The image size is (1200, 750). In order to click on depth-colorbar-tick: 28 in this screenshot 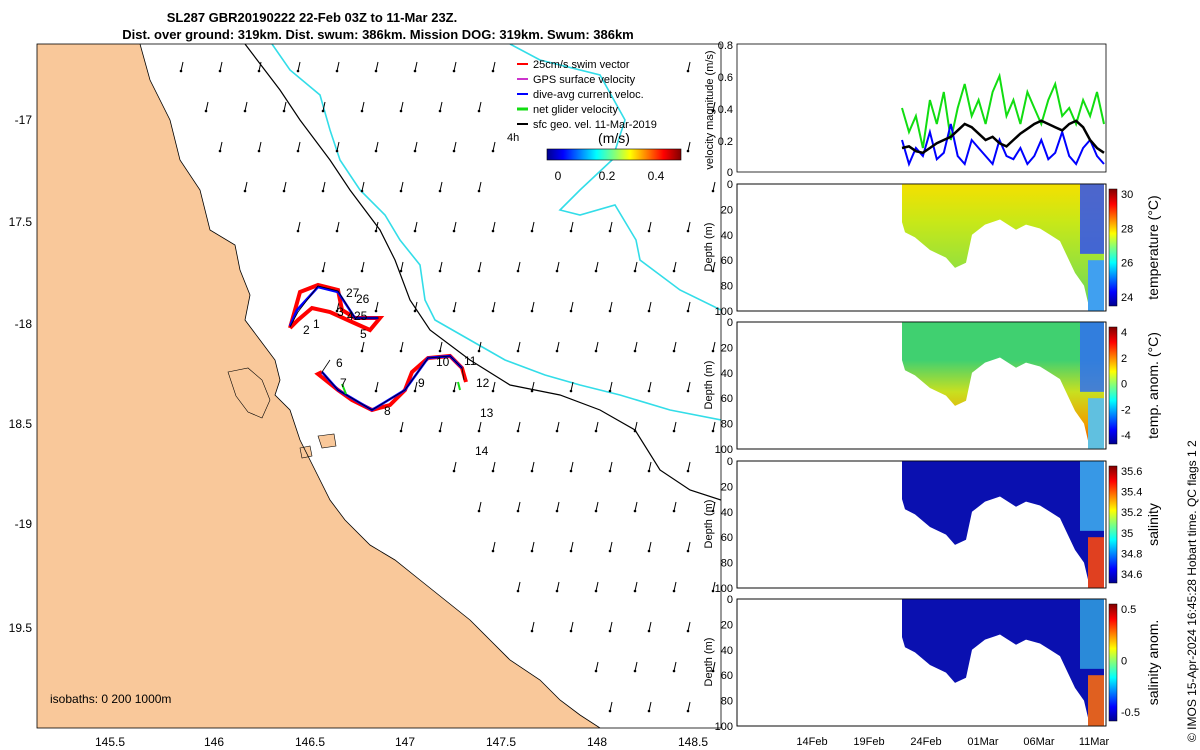, I will do `click(1127, 229)`.